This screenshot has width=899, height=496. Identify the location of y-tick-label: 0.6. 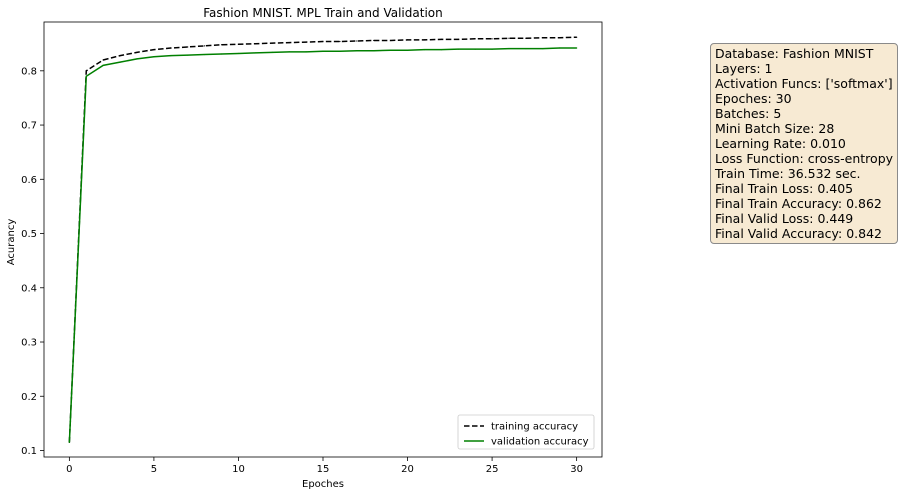
(29, 180).